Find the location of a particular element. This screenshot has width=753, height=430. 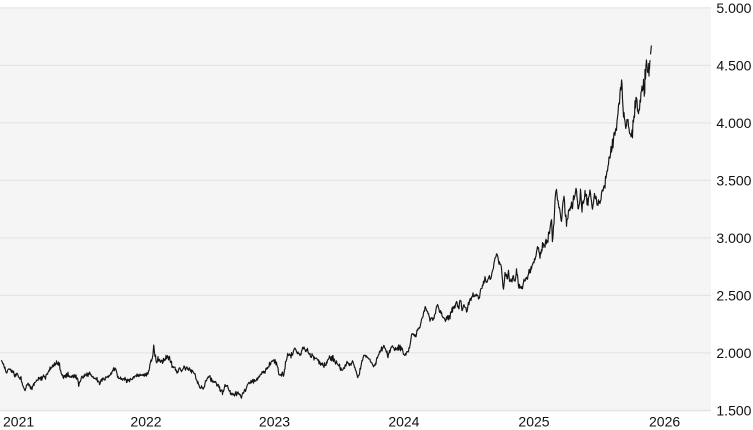

svg-text: 2021 is located at coordinates (18, 421).